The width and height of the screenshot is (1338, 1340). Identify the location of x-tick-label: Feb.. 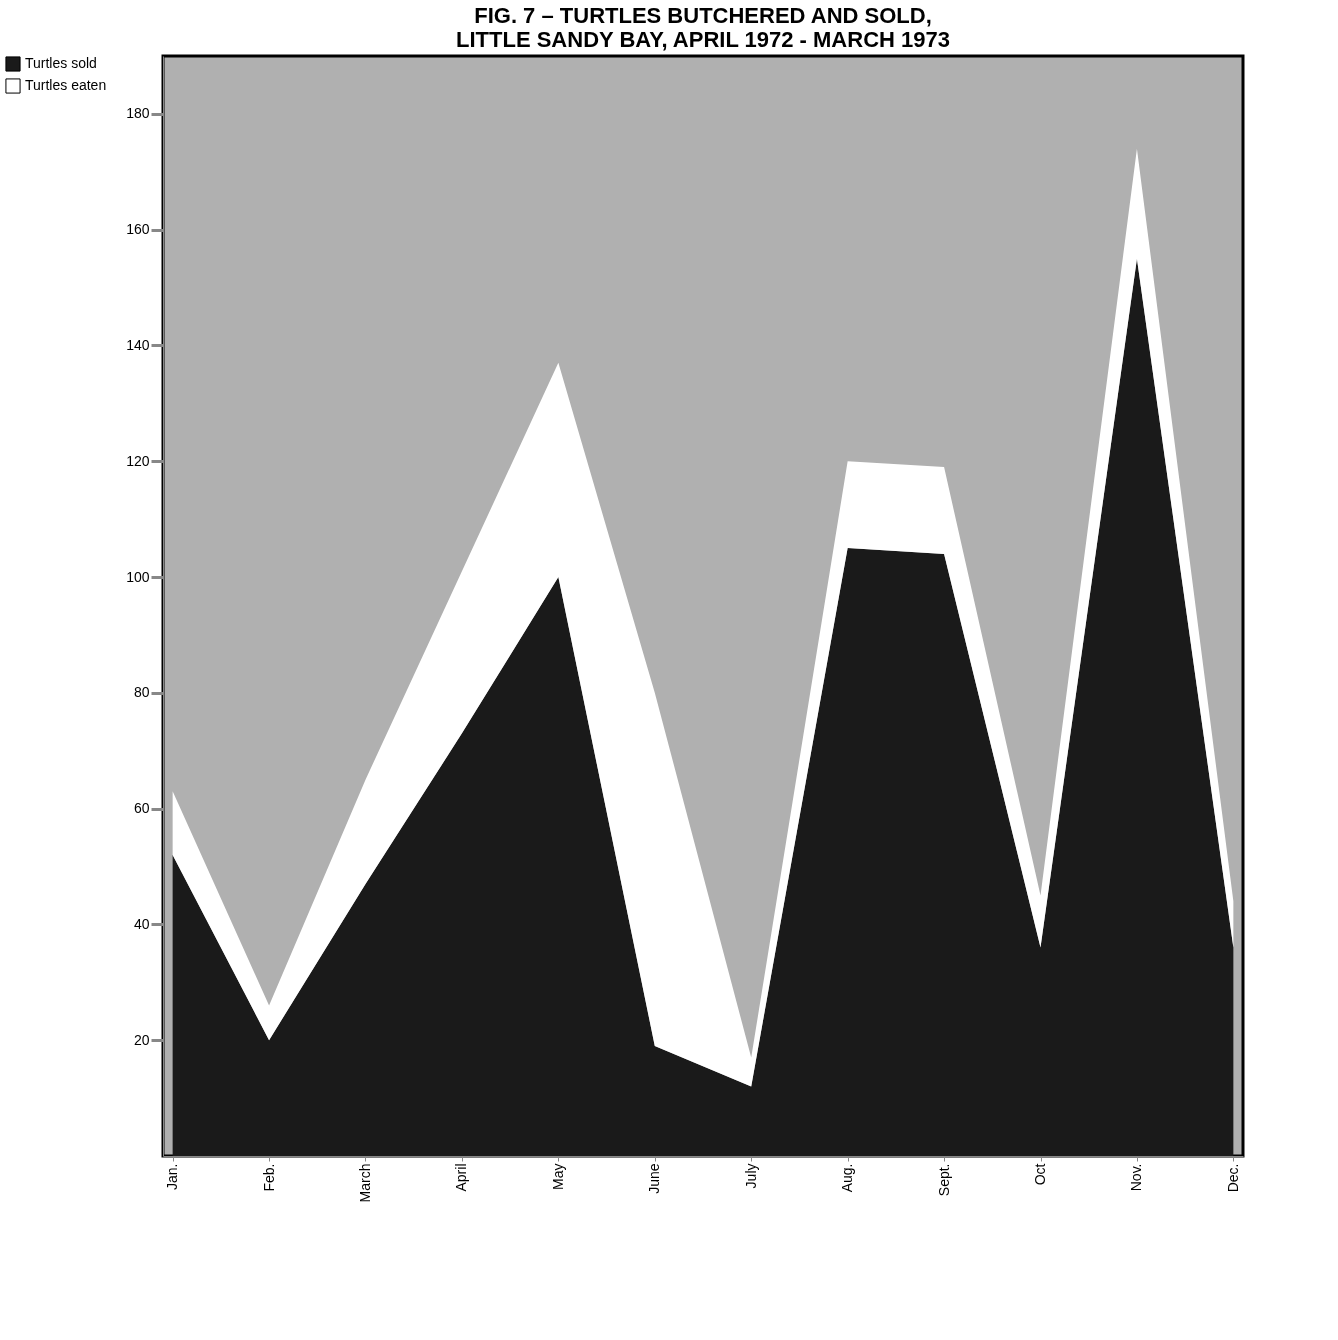
(268, 1177).